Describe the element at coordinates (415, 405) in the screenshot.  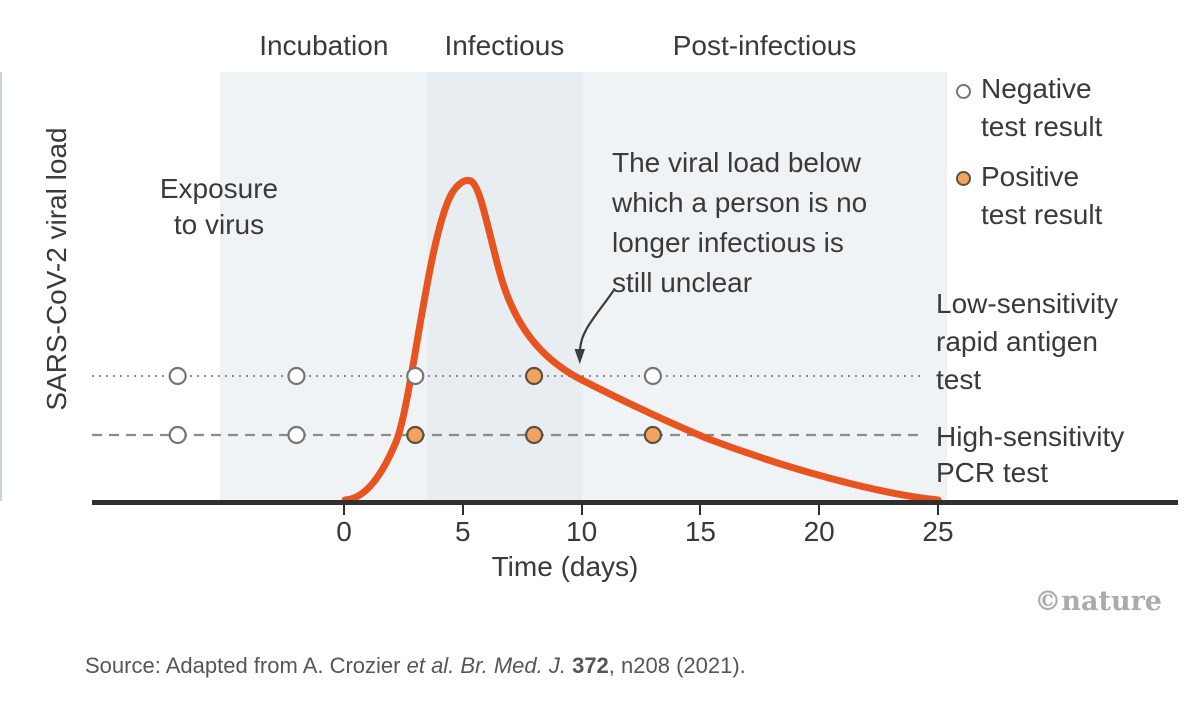
I see `test-dots-layer` at that location.